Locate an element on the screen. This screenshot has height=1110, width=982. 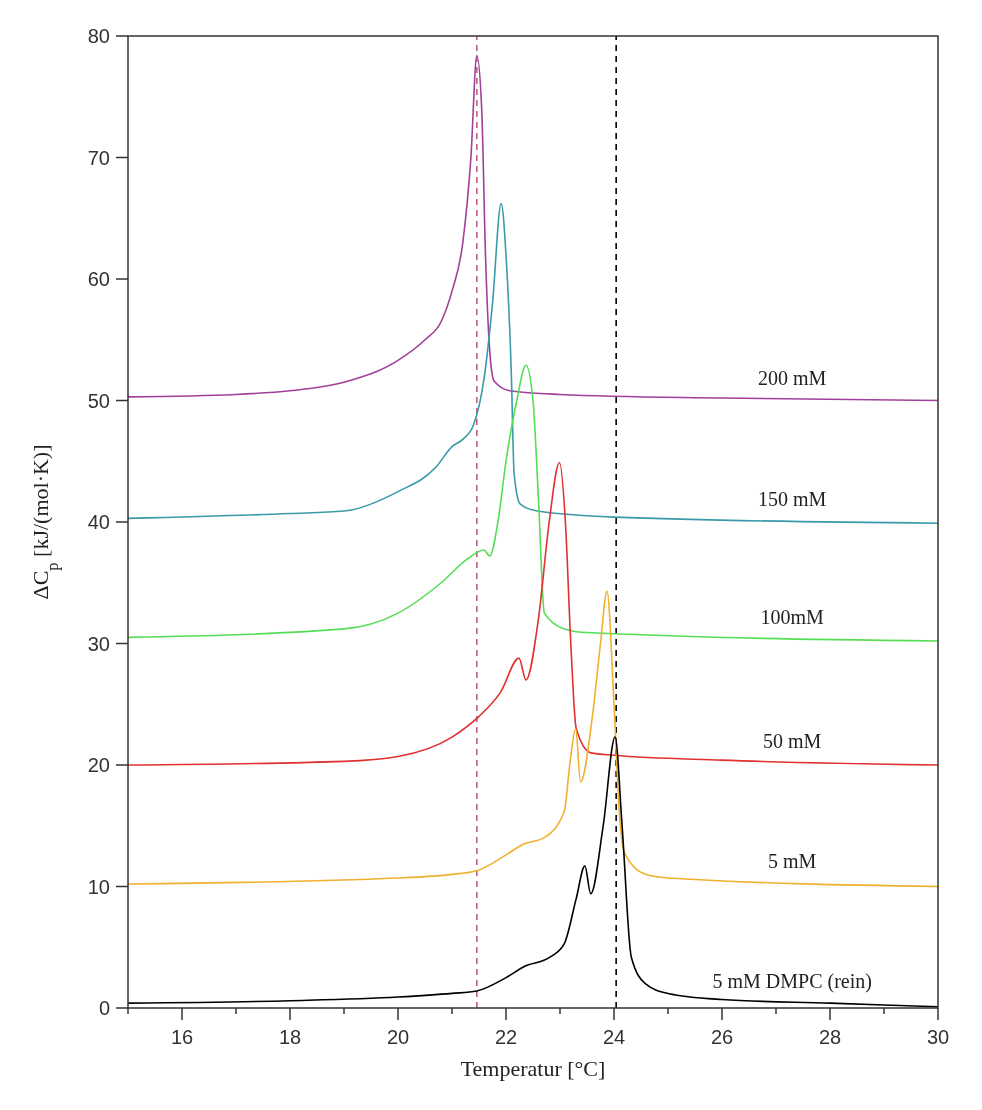
y-tick-label: 60 is located at coordinates (98, 279).